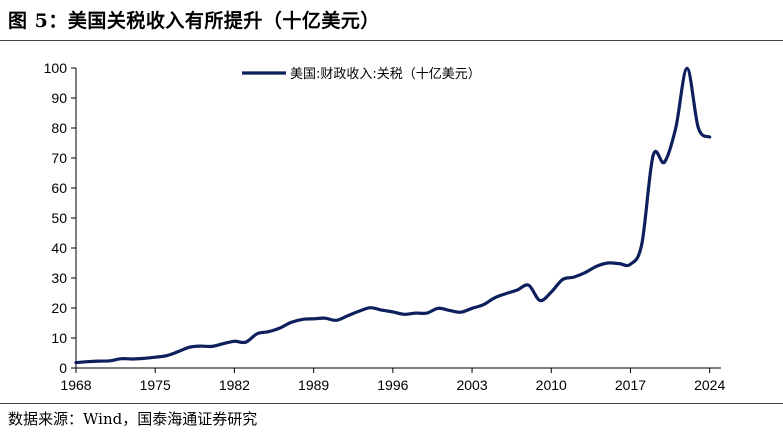 This screenshot has width=783, height=435. Describe the element at coordinates (56, 68) in the screenshot. I see `y-tick-label: 100` at that location.